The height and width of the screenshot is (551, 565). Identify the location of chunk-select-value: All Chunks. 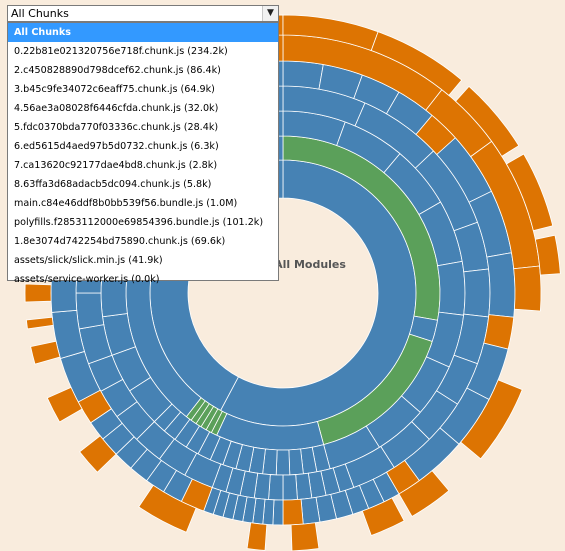
(40, 13).